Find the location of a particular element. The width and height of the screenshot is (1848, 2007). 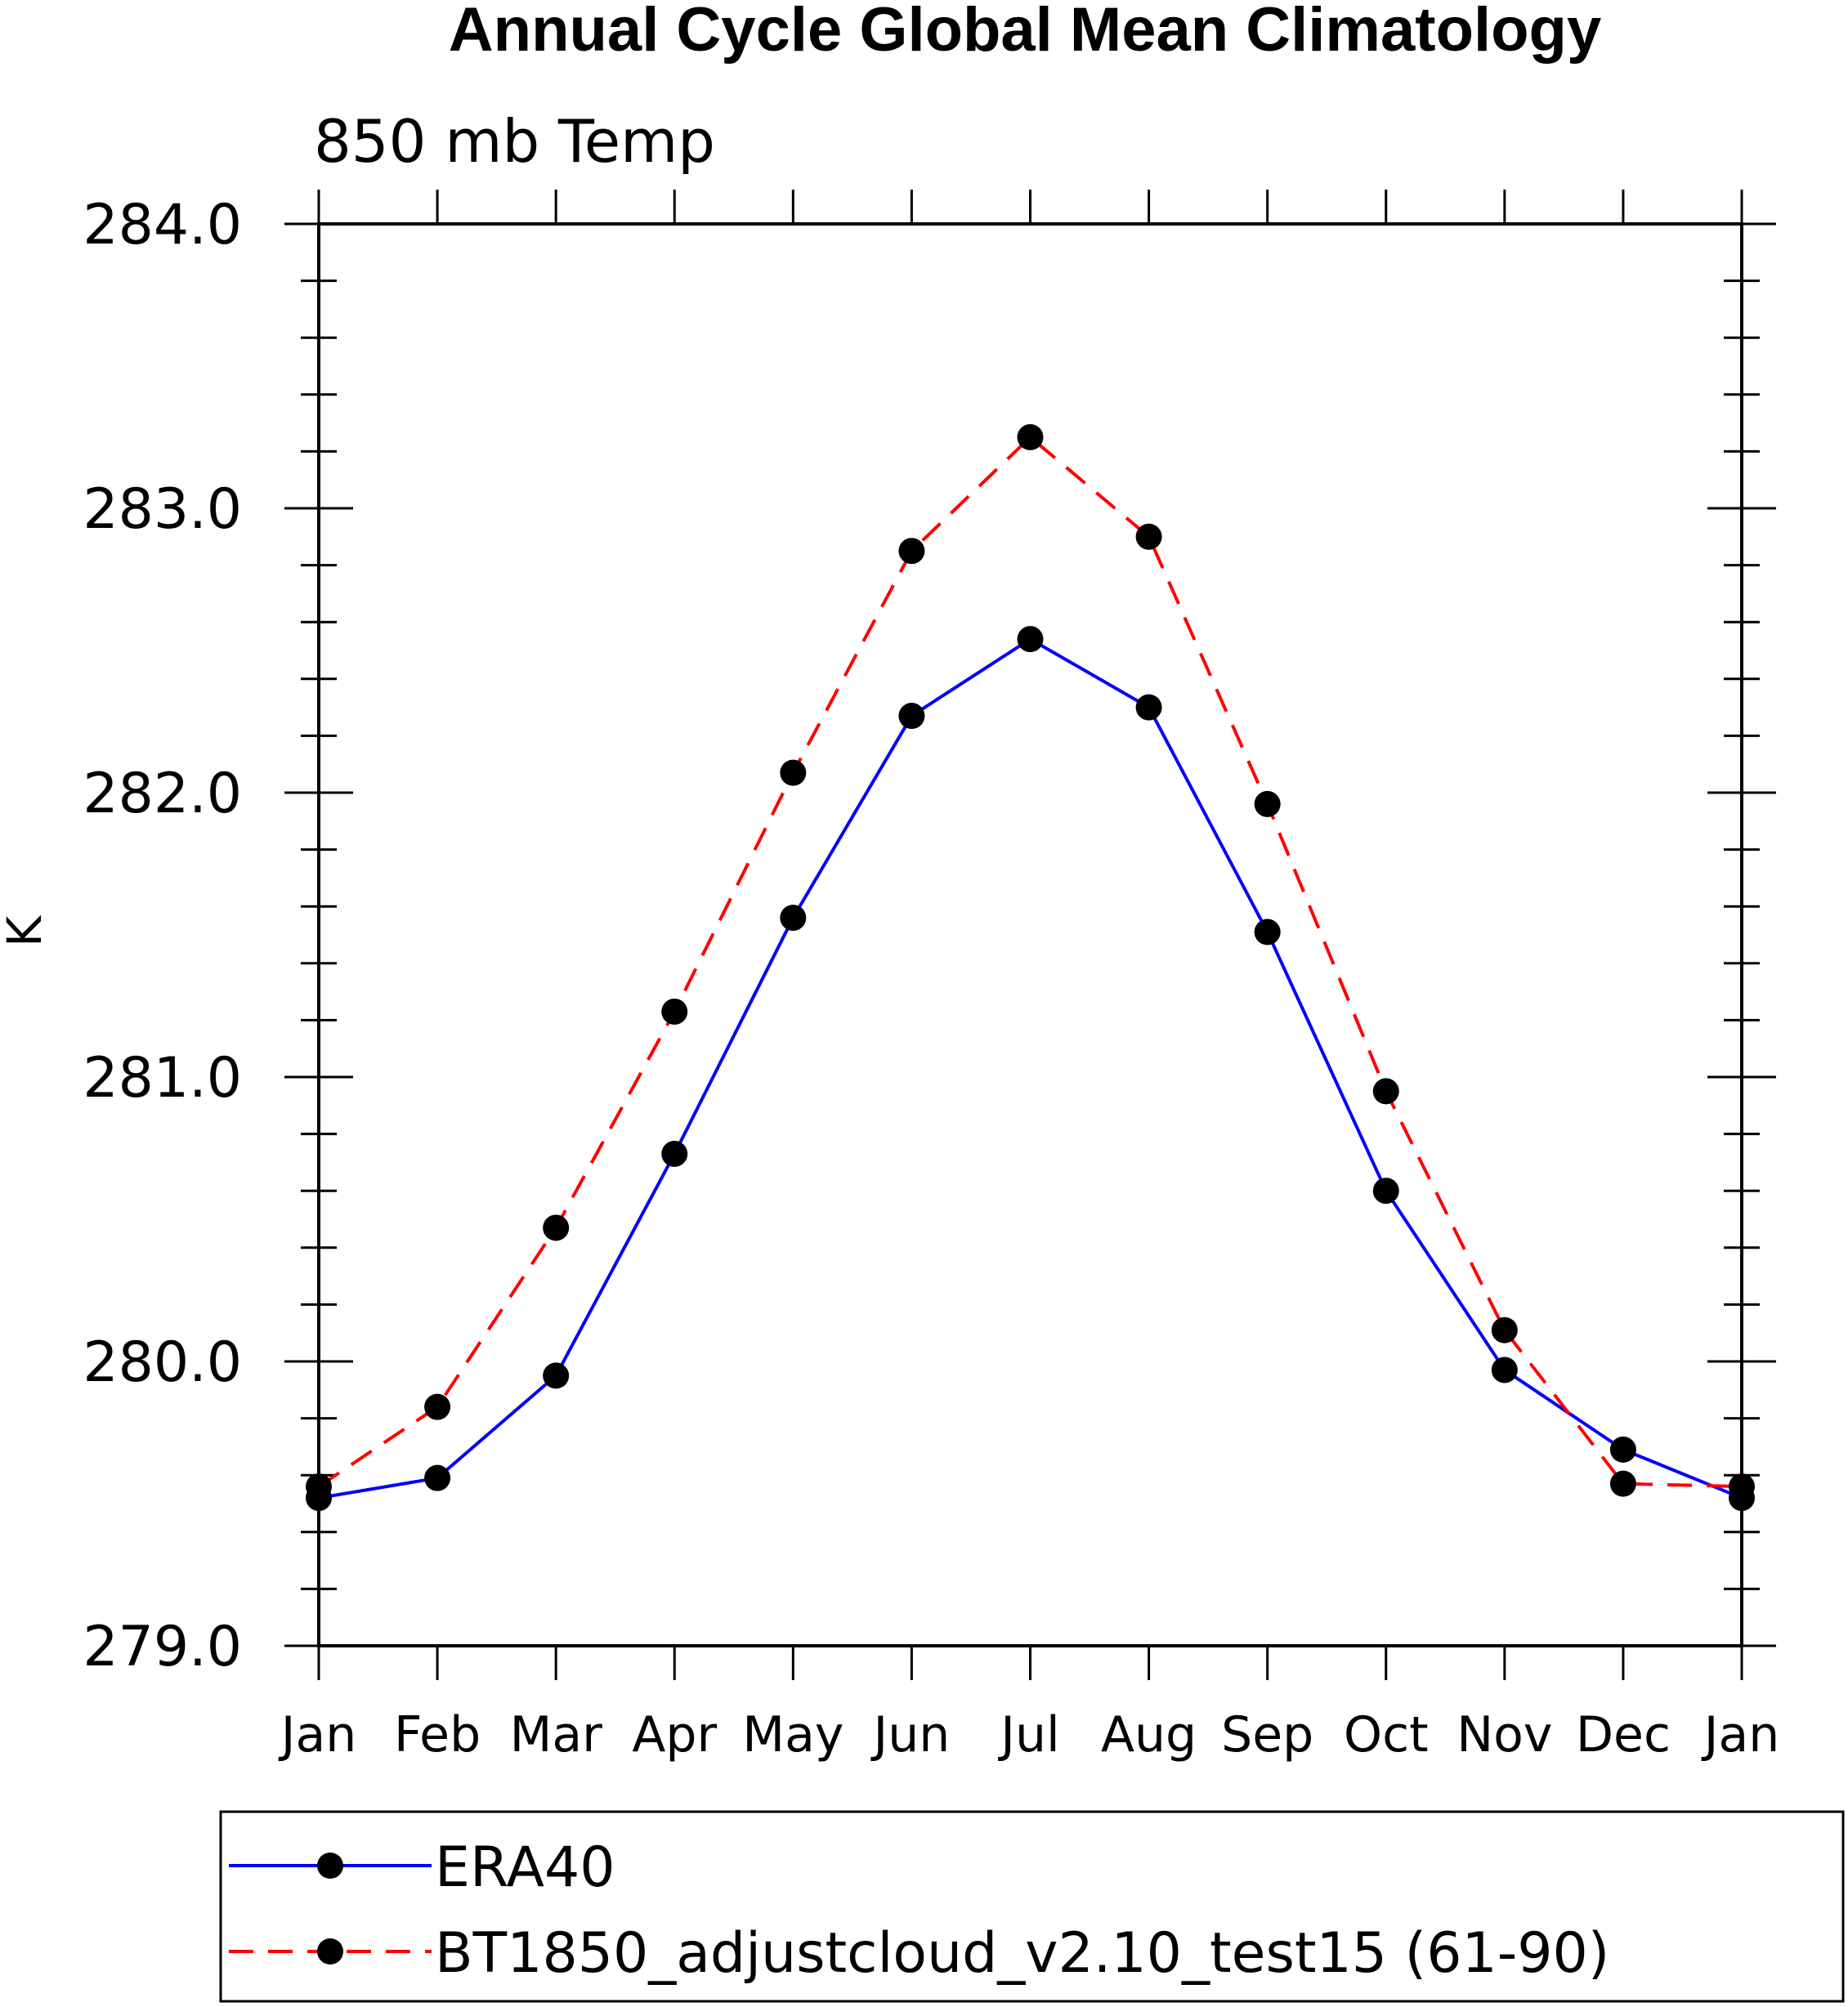

y-tick-label: 279.0 is located at coordinates (162, 1647).